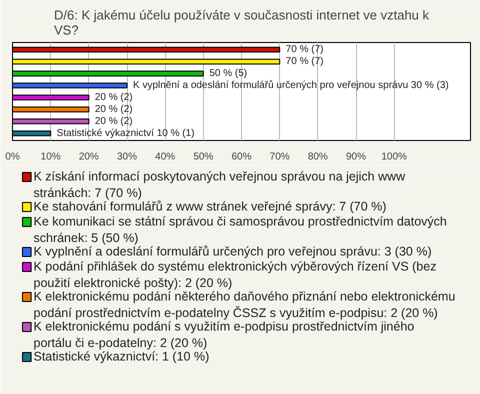  What do you see at coordinates (12, 157) in the screenshot?
I see `x-tick-label: 0%` at bounding box center [12, 157].